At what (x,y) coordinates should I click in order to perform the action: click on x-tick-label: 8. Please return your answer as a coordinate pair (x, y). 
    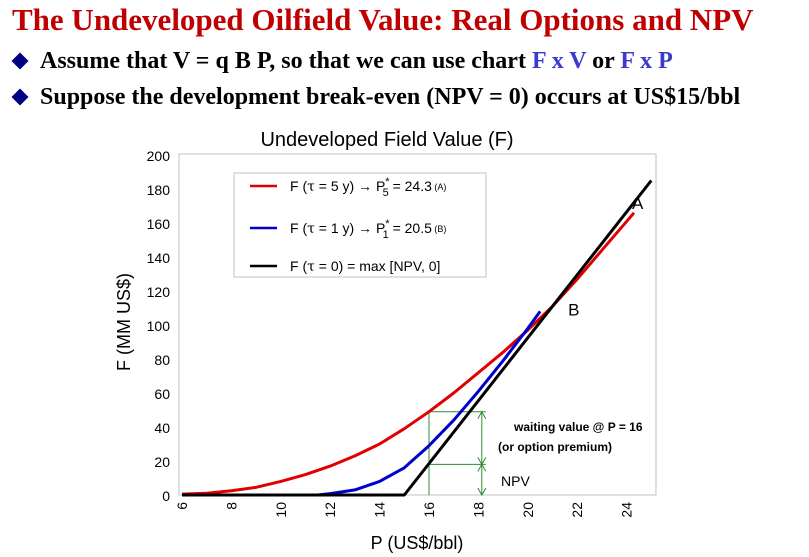
    Looking at the image, I should click on (231, 506).